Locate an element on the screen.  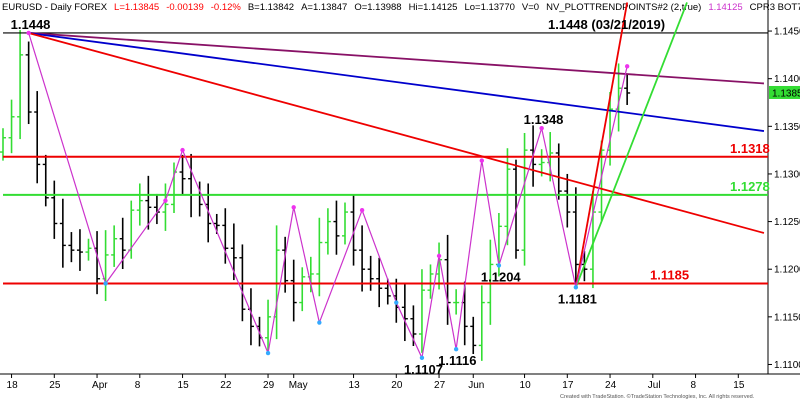
x-tick-label: 29 is located at coordinates (269, 385).